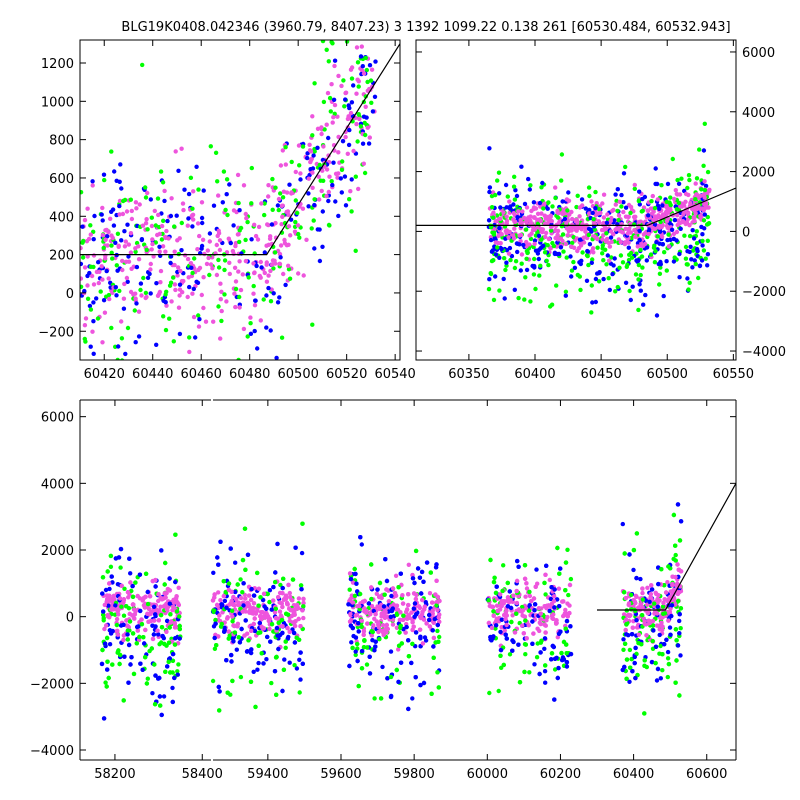 The width and height of the screenshot is (800, 800). I want to click on x-tick-label: 60450, so click(600, 374).